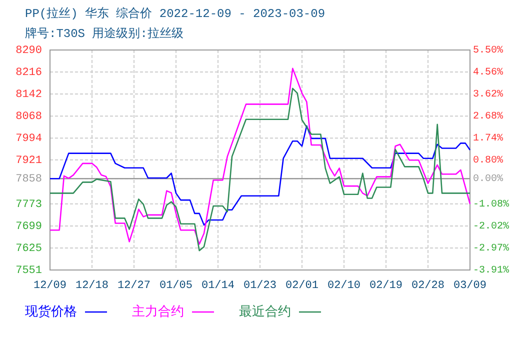 This screenshot has height=350, width=520. I want to click on y2-tick-label: 4.56%, so click(488, 73).